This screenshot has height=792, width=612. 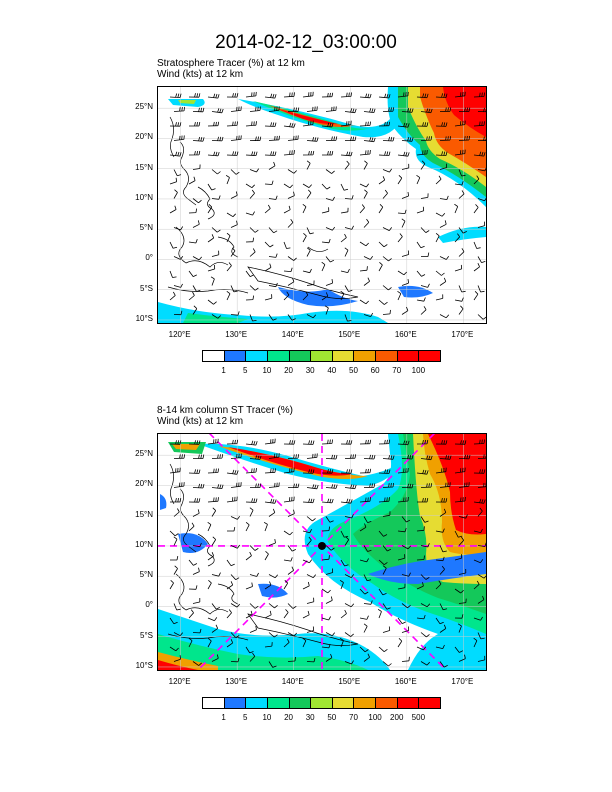 What do you see at coordinates (310, 717) in the screenshot?
I see `colorbar-level-label: 30` at bounding box center [310, 717].